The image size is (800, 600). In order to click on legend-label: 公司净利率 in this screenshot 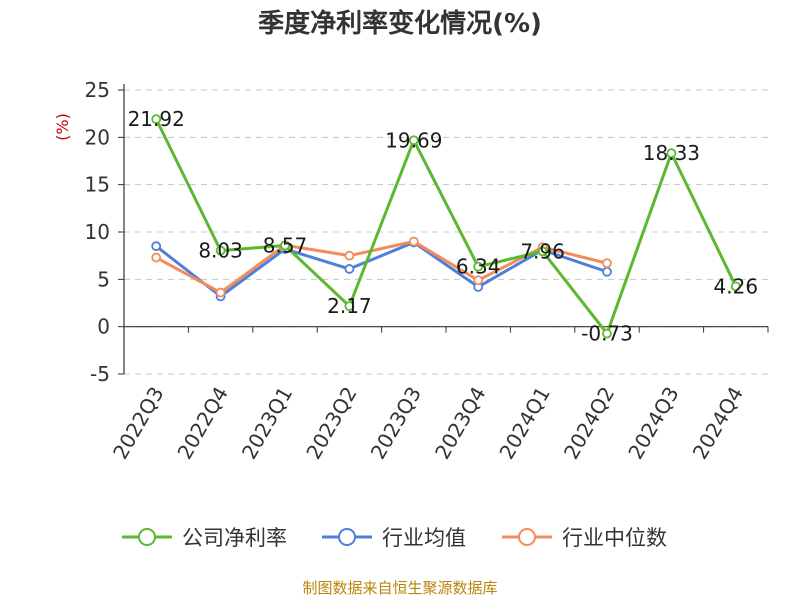, I will do `click(234, 538)`.